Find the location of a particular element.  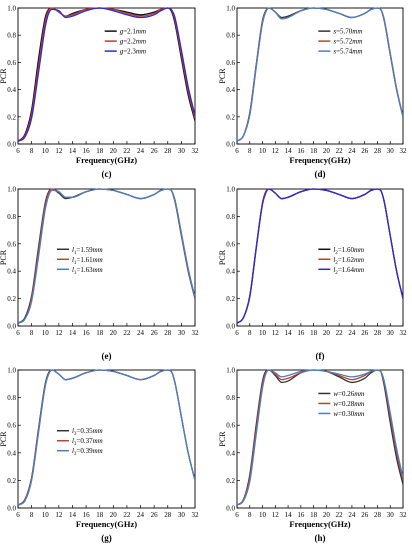

legend-entry: w=0.28mm is located at coordinates (348, 404).